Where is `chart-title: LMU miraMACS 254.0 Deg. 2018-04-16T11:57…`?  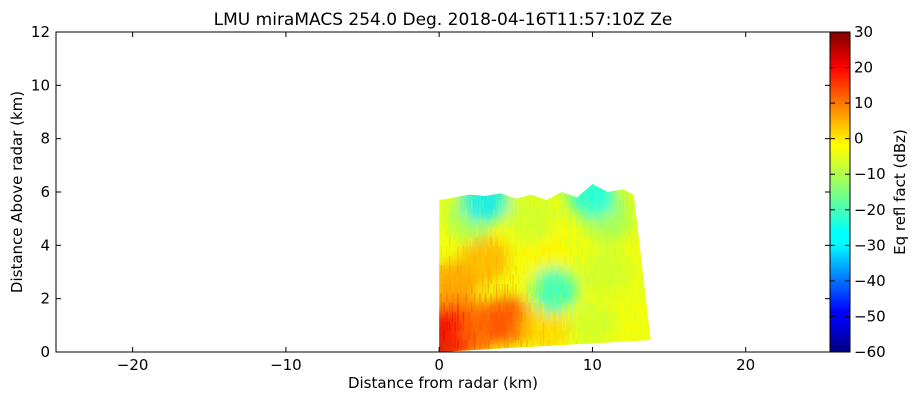
chart-title: LMU miraMACS 254.0 Deg. 2018-04-16T11:57… is located at coordinates (443, 20).